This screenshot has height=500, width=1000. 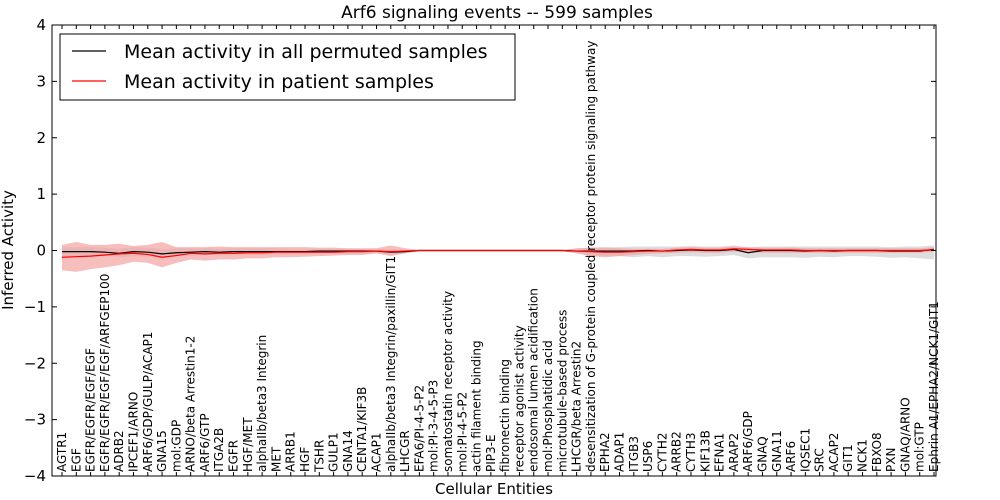 What do you see at coordinates (762, 454) in the screenshot?
I see `x-tick-label: GNAQ` at bounding box center [762, 454].